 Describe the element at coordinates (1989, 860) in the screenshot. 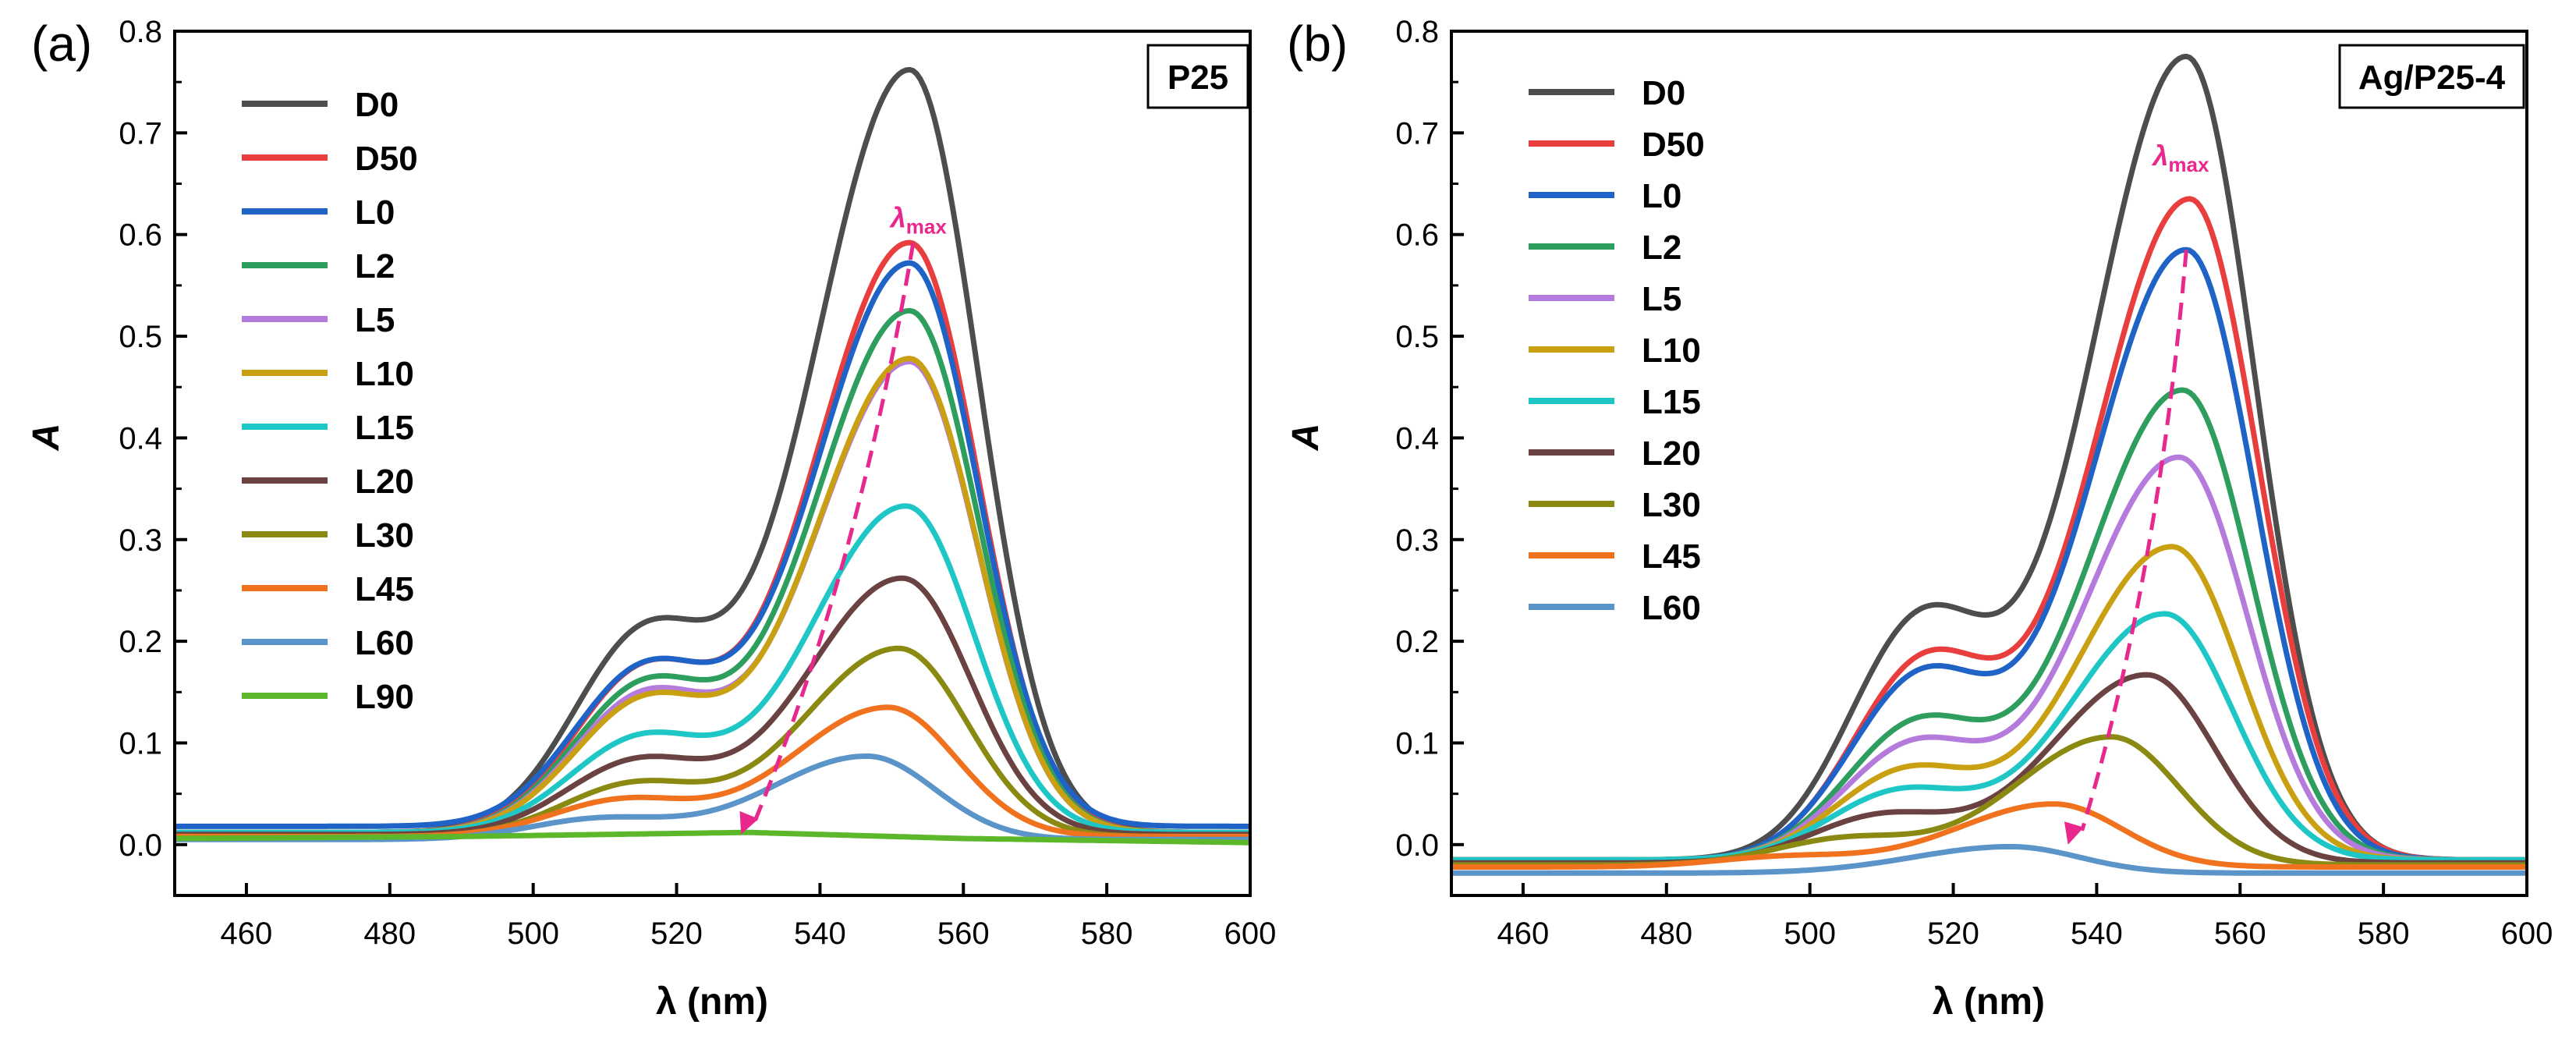

I see `series-line-l60` at that location.